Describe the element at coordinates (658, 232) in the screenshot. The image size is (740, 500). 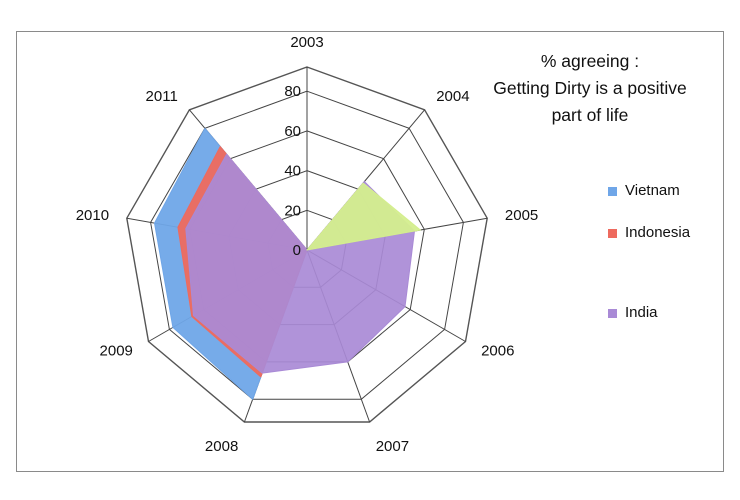
I see `legend-label-indonesia: Indonesia` at that location.